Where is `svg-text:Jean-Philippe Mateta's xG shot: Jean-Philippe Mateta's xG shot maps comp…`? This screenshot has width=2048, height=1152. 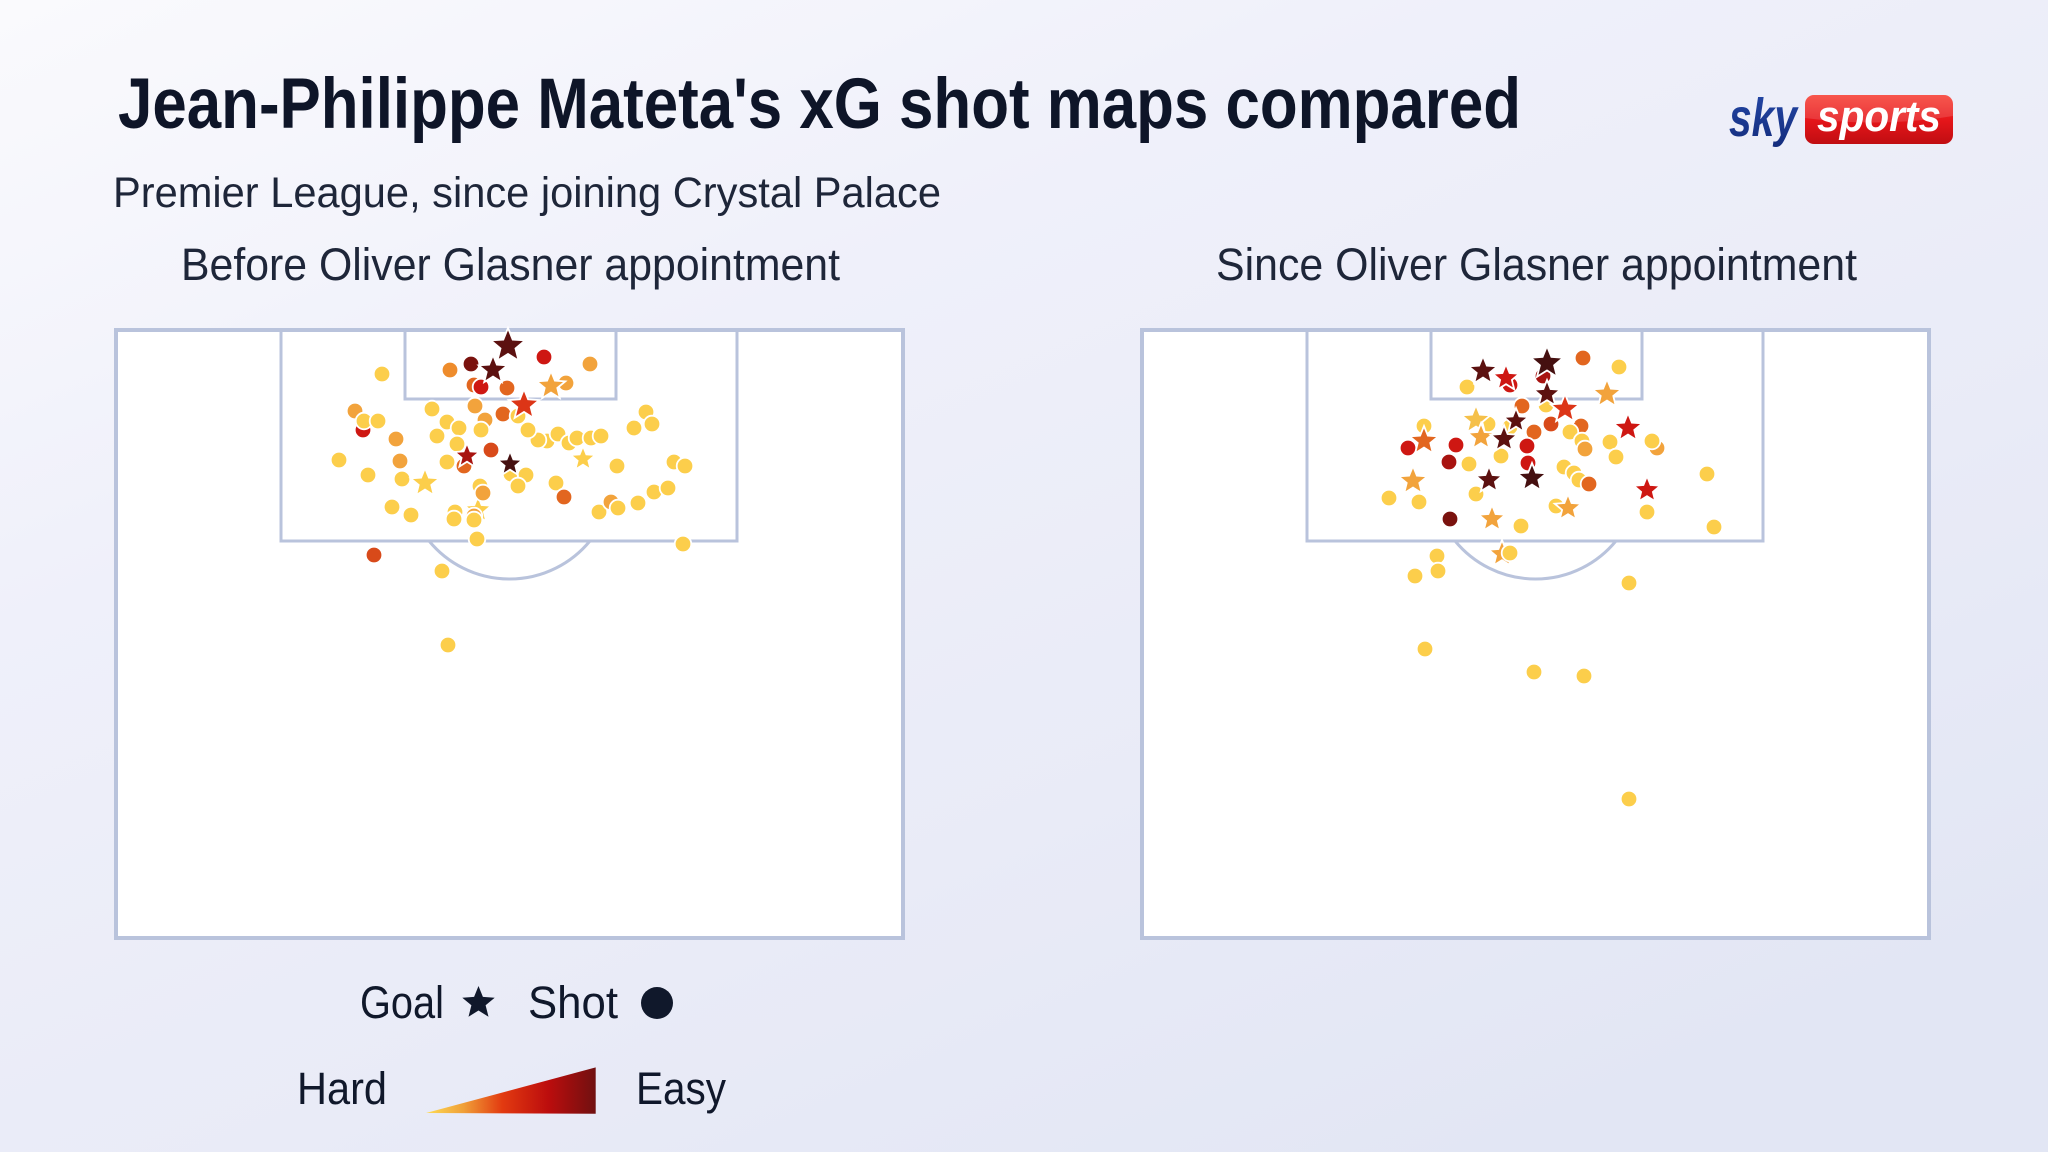
svg-text:Jean-Philippe Mateta's xG shot: Jean-Philippe Mateta's xG shot maps comp… is located at coordinates (819, 104).